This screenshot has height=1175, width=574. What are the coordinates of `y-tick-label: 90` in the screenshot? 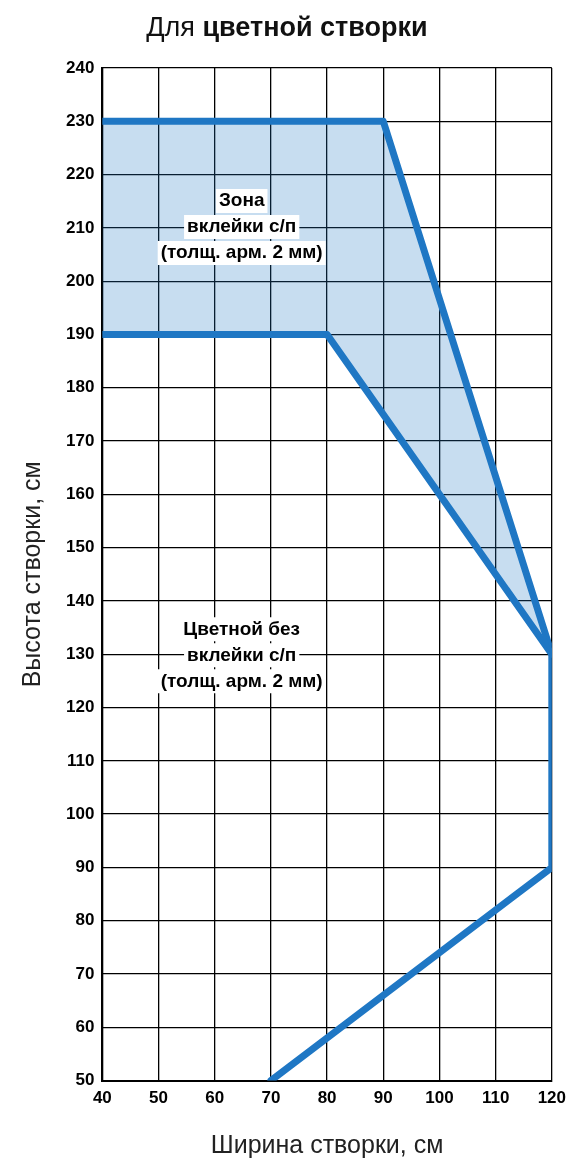 It's located at (85, 867).